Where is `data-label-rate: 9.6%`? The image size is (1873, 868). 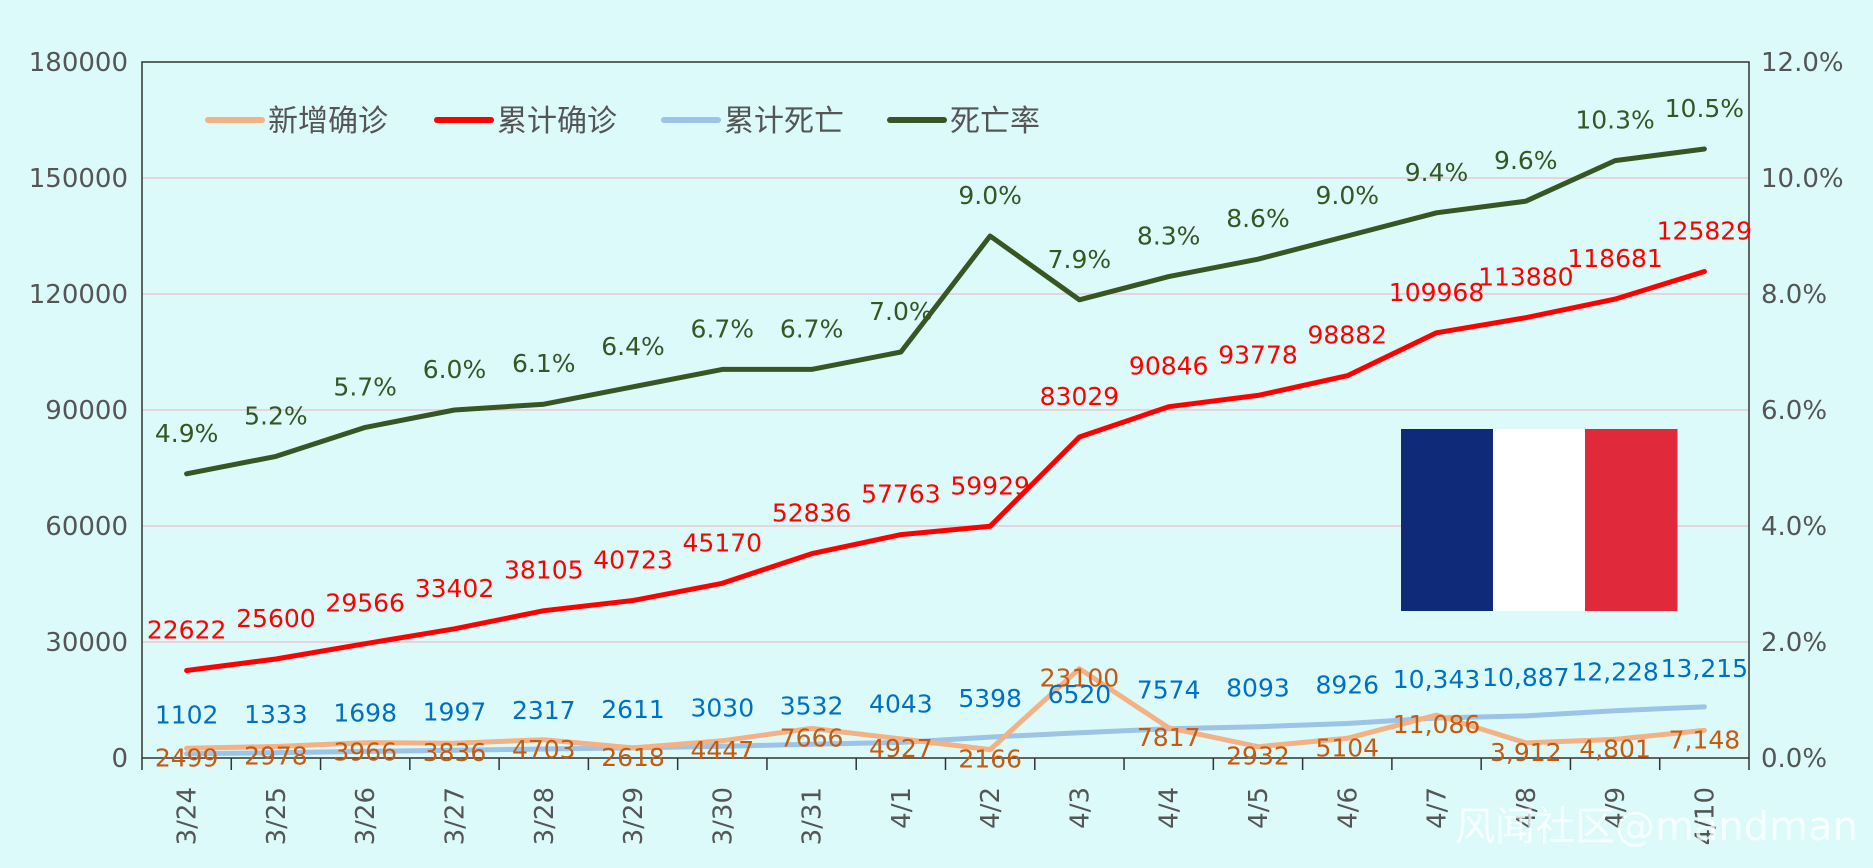
data-label-rate: 9.6% is located at coordinates (1526, 160).